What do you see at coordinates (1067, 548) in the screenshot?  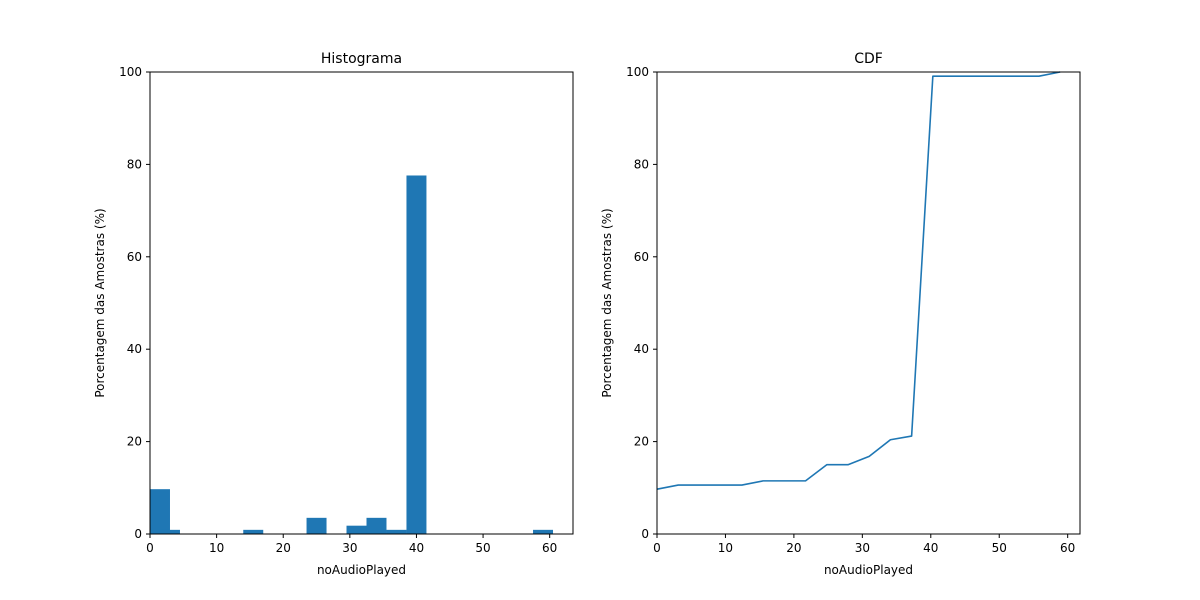 I see `cdf-x-tick-label: 60` at bounding box center [1067, 548].